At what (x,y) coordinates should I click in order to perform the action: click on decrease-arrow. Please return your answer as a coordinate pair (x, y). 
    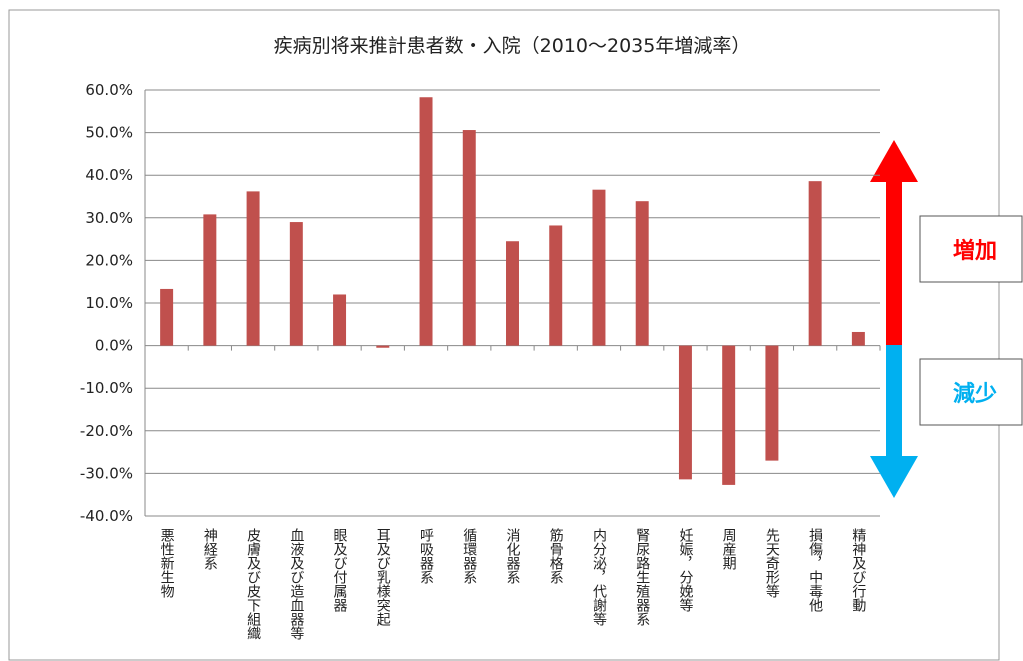
    Looking at the image, I should click on (894, 421).